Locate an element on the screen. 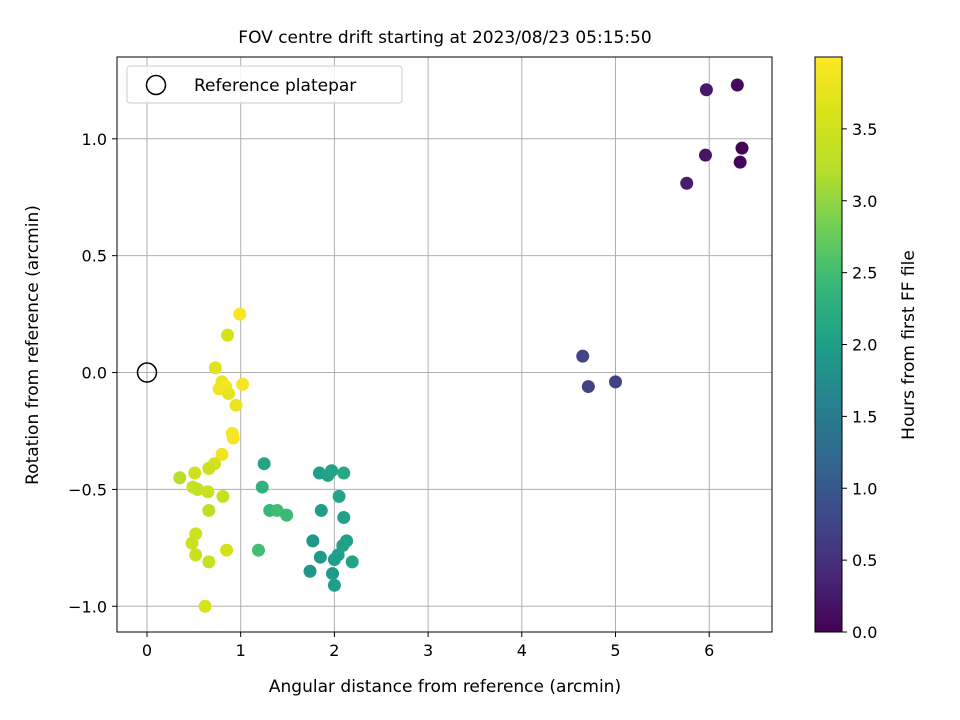  y-tick-label: 0.5 is located at coordinates (94, 256).